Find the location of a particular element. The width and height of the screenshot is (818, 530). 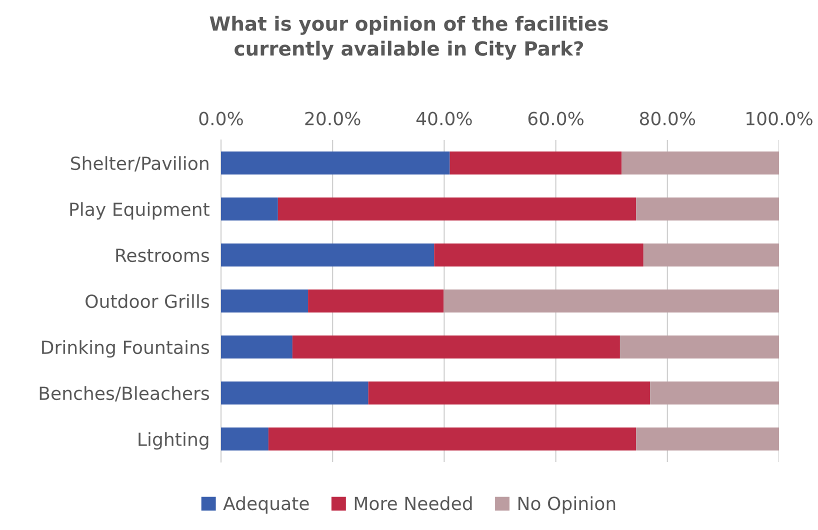

x-tick-label: 60.0% is located at coordinates (556, 119).